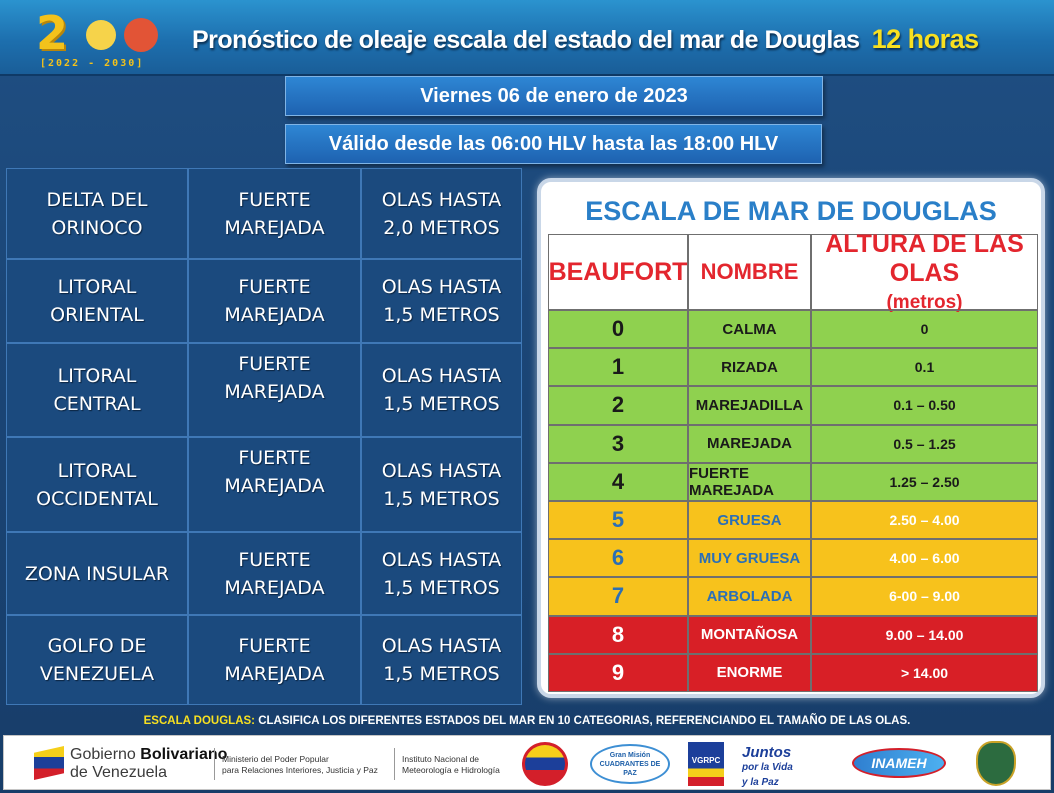 The height and width of the screenshot is (793, 1054). I want to click on gob-line1: Gobierno, so click(105, 754).